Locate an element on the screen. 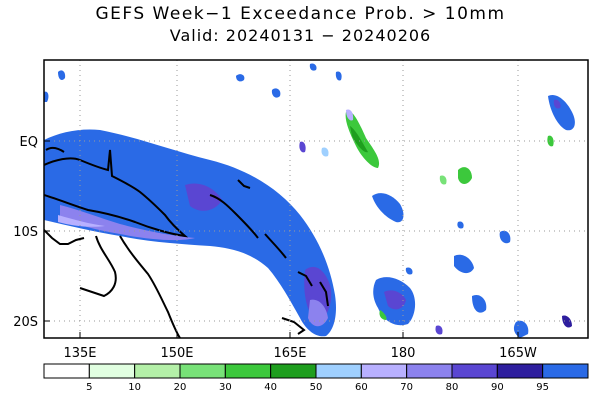 The height and width of the screenshot is (402, 601). colorbar-label: 30 is located at coordinates (225, 387).